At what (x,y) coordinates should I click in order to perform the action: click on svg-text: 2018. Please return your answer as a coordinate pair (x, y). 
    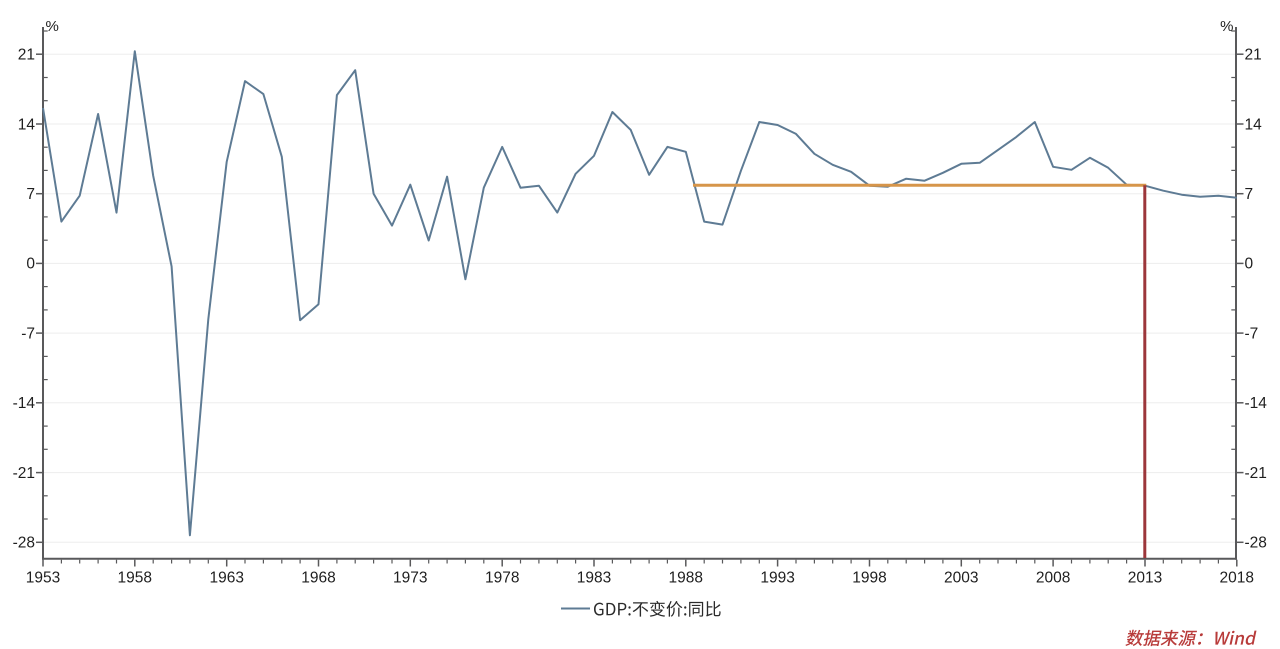
    Looking at the image, I should click on (1237, 578).